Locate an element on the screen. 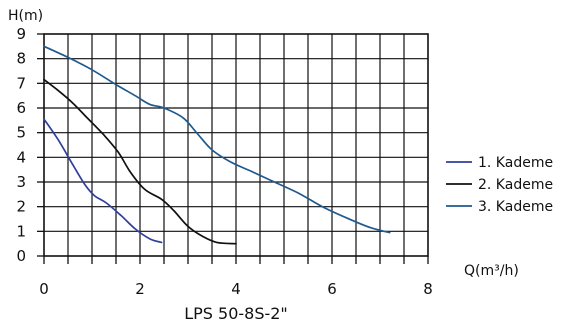 The image size is (572, 330). x-tick-label: 4 is located at coordinates (236, 289).